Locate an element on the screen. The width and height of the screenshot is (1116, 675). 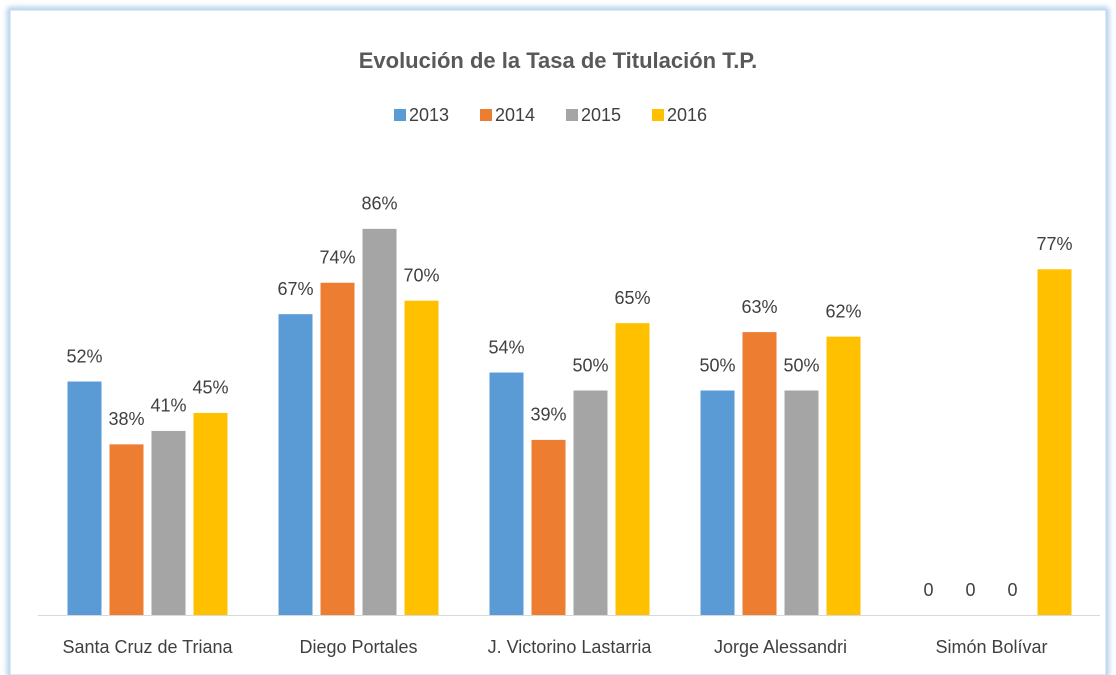
chart-title: Evolución de la Tasa de Titulación T.P. is located at coordinates (558, 60).